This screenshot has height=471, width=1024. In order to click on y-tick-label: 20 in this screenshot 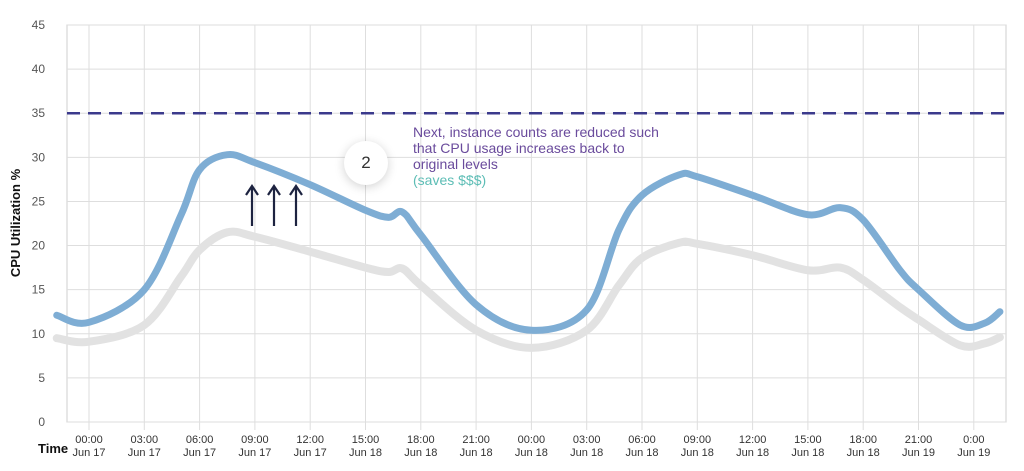, I will do `click(39, 246)`.